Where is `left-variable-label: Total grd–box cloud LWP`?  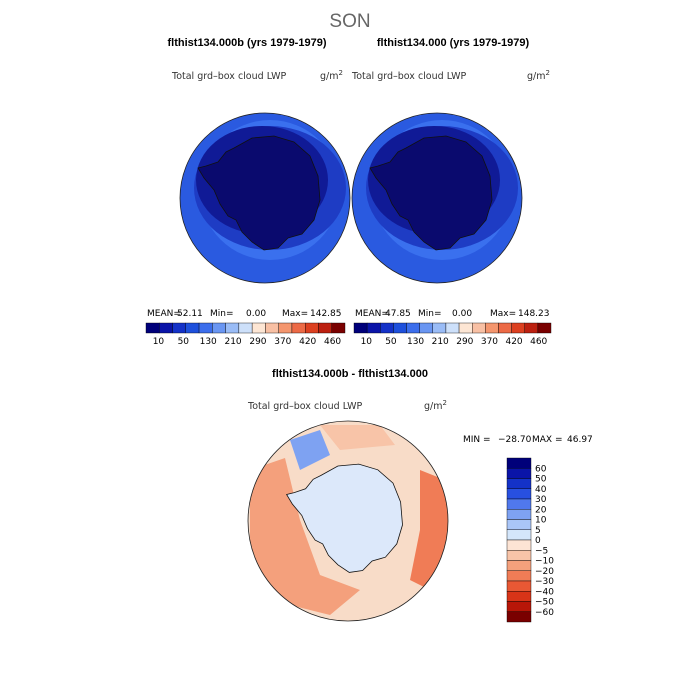
left-variable-label: Total grd–box cloud LWP is located at coordinates (229, 76).